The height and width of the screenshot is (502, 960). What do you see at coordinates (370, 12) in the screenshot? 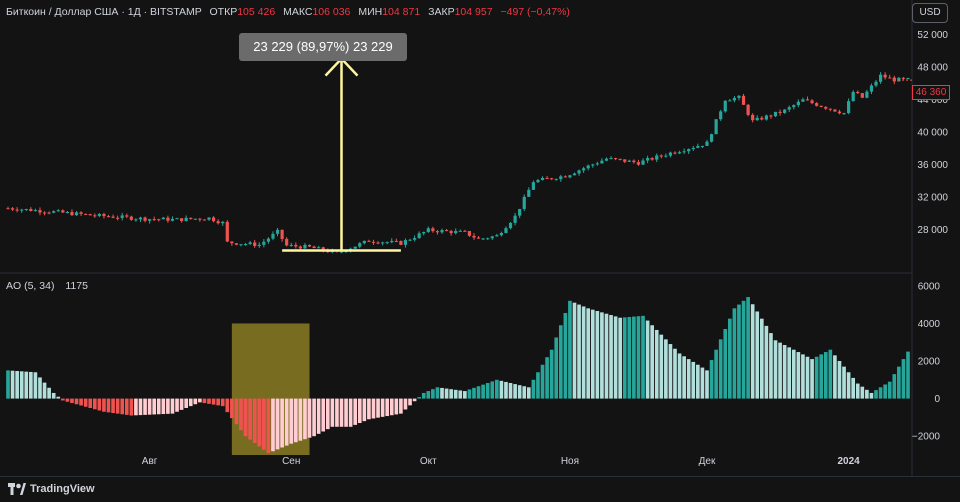
I see `low-label: МИН` at bounding box center [370, 12].